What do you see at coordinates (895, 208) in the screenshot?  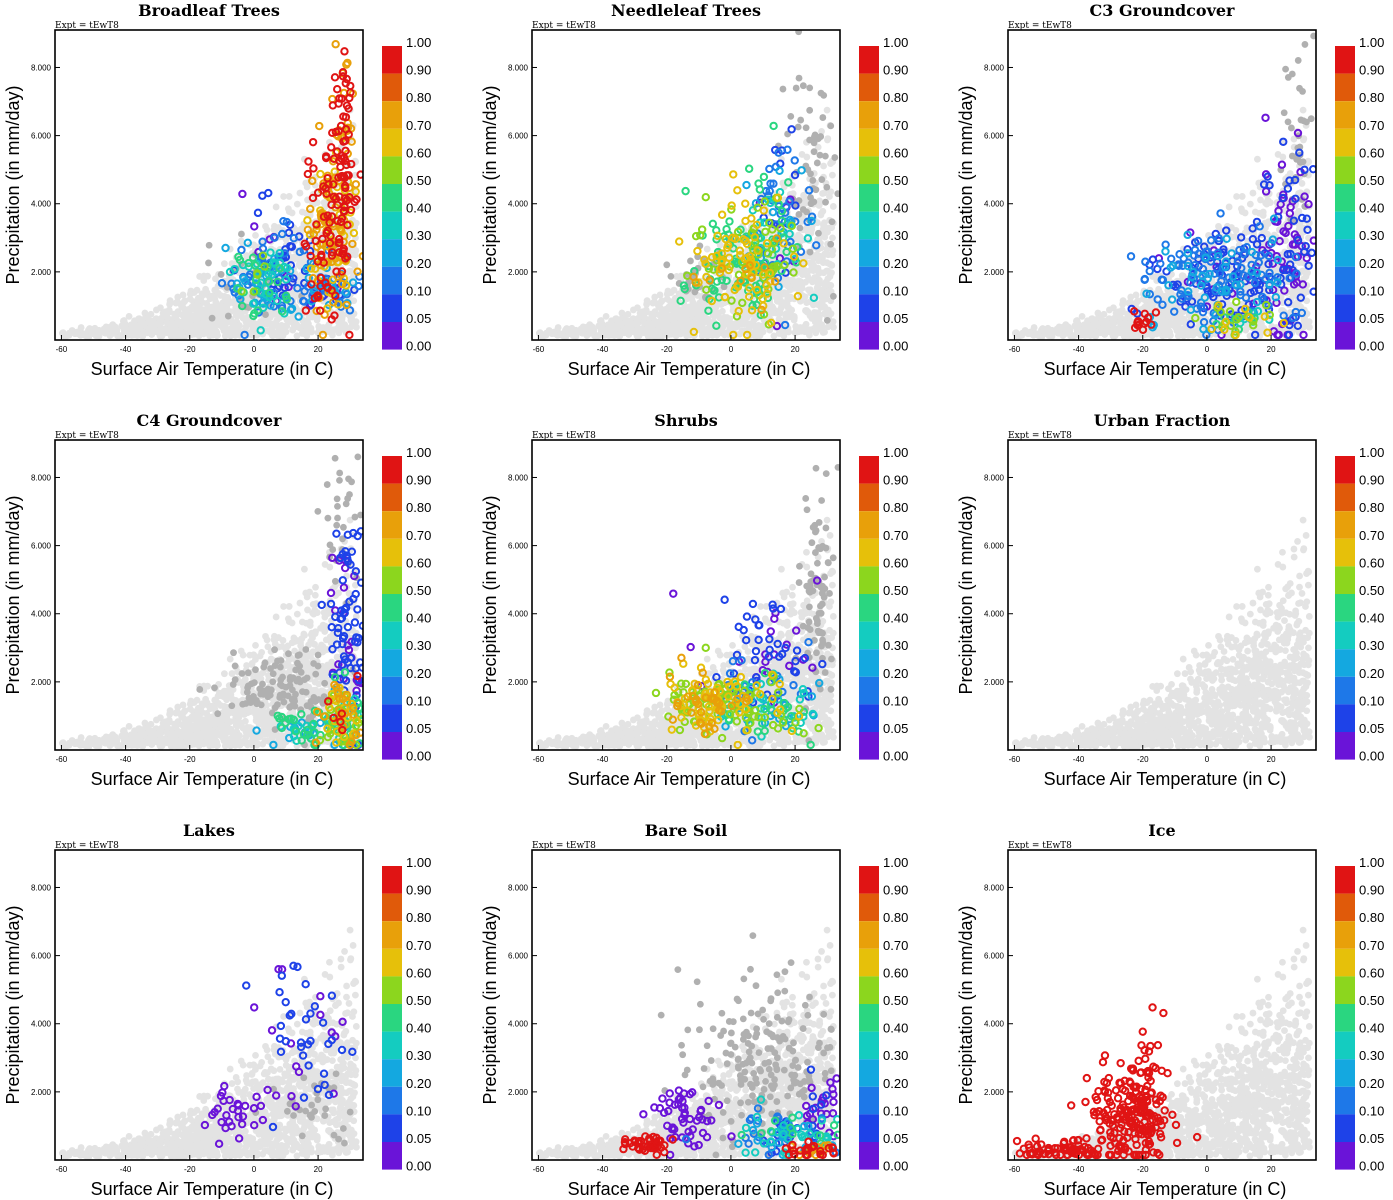 I see `colorbar-label: 0.40` at bounding box center [895, 208].